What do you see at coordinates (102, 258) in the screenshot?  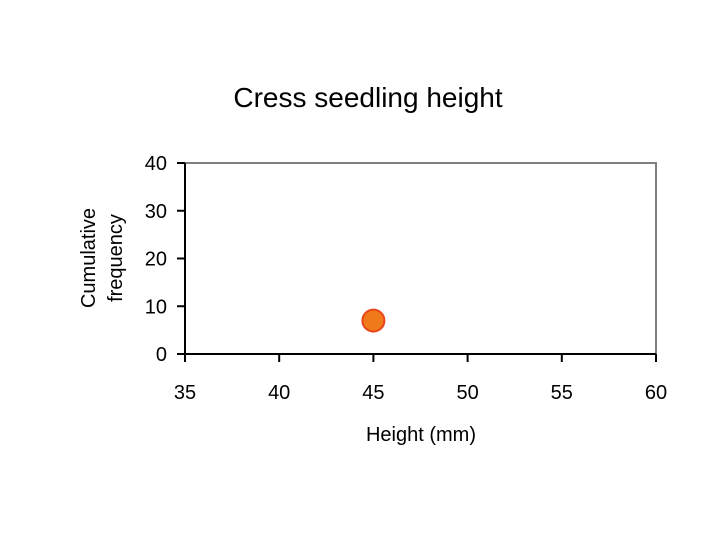 I see `y-axis-label: Cumulative frequency` at bounding box center [102, 258].